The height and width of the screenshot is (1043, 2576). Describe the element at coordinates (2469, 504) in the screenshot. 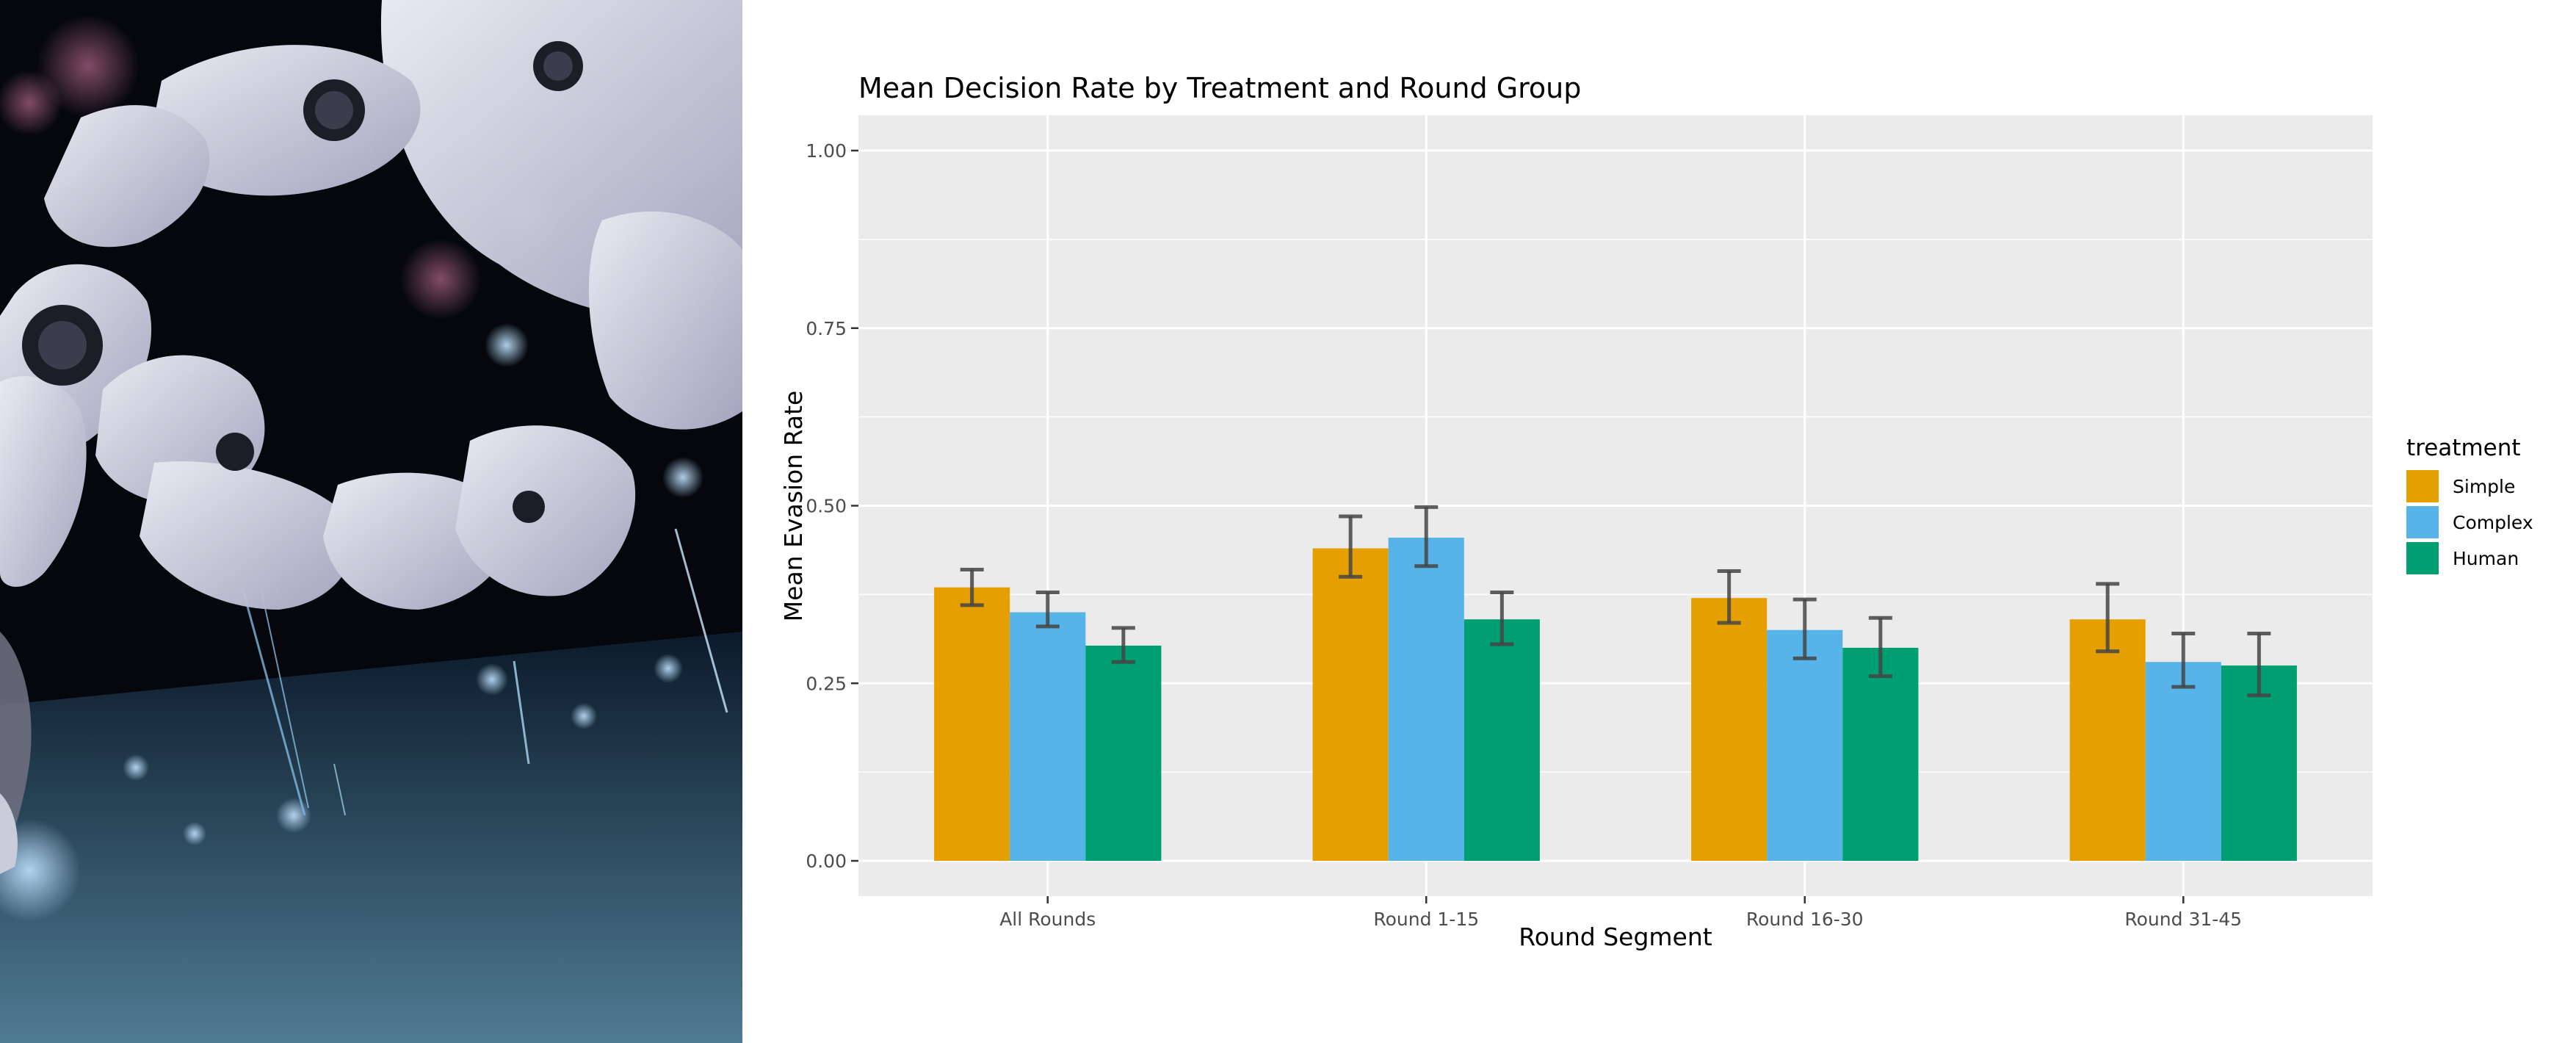

I see `legend: treatment Simple Complex Human` at that location.